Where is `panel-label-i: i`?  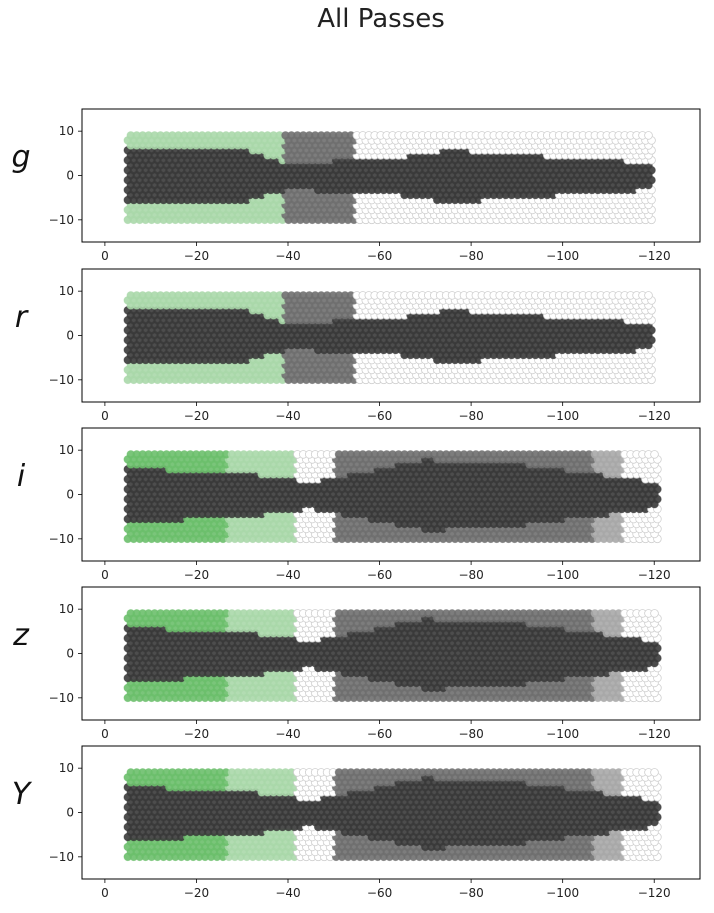 panel-label-i: i is located at coordinates (21, 476).